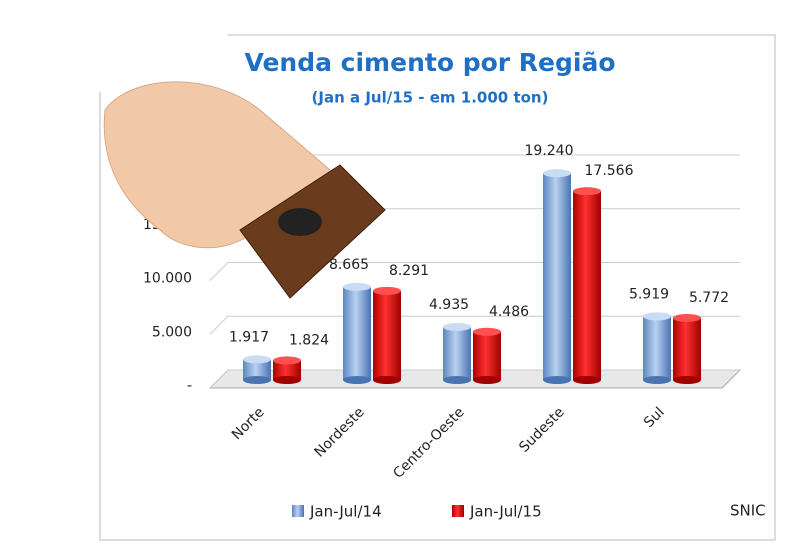 This screenshot has height=548, width=800. Describe the element at coordinates (449, 305) in the screenshot. I see `value-label: 4.935` at that location.